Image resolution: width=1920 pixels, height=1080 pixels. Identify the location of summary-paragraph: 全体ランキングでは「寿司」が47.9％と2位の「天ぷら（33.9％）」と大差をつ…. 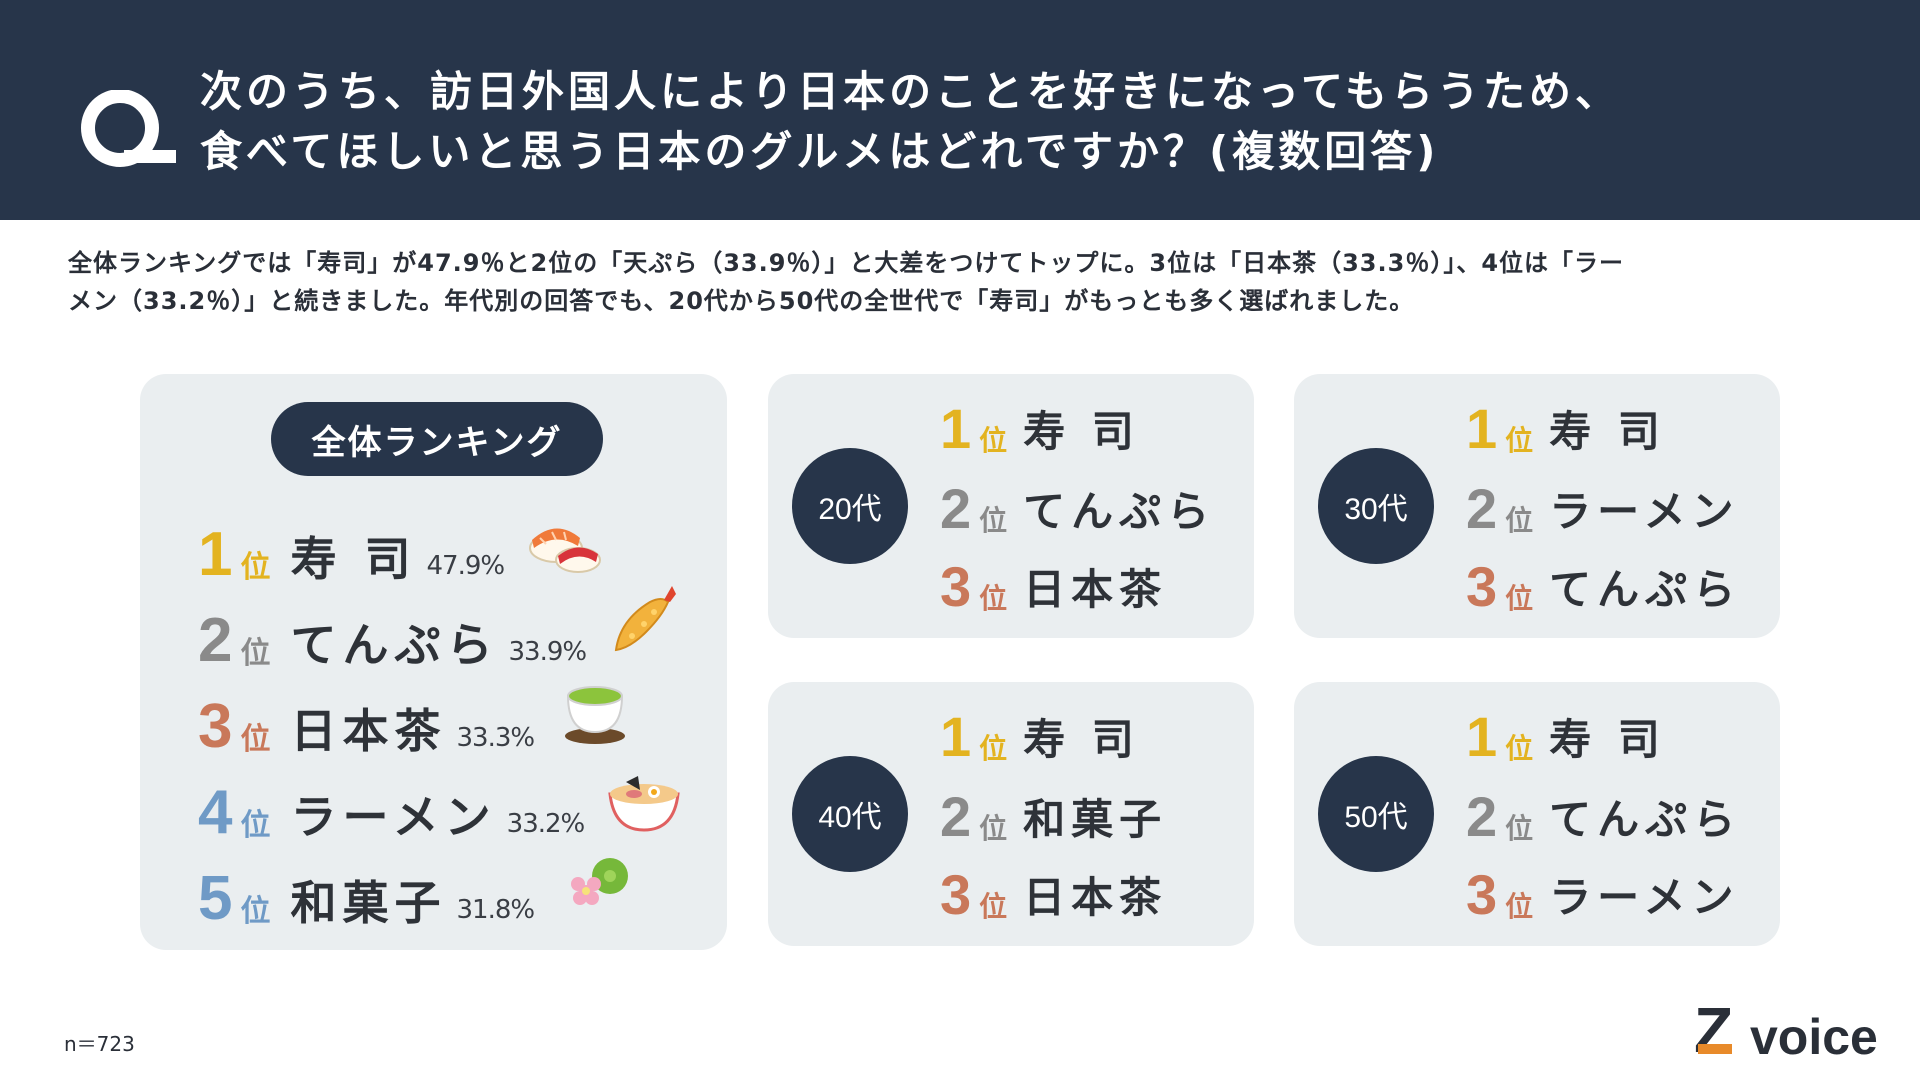
(963, 282).